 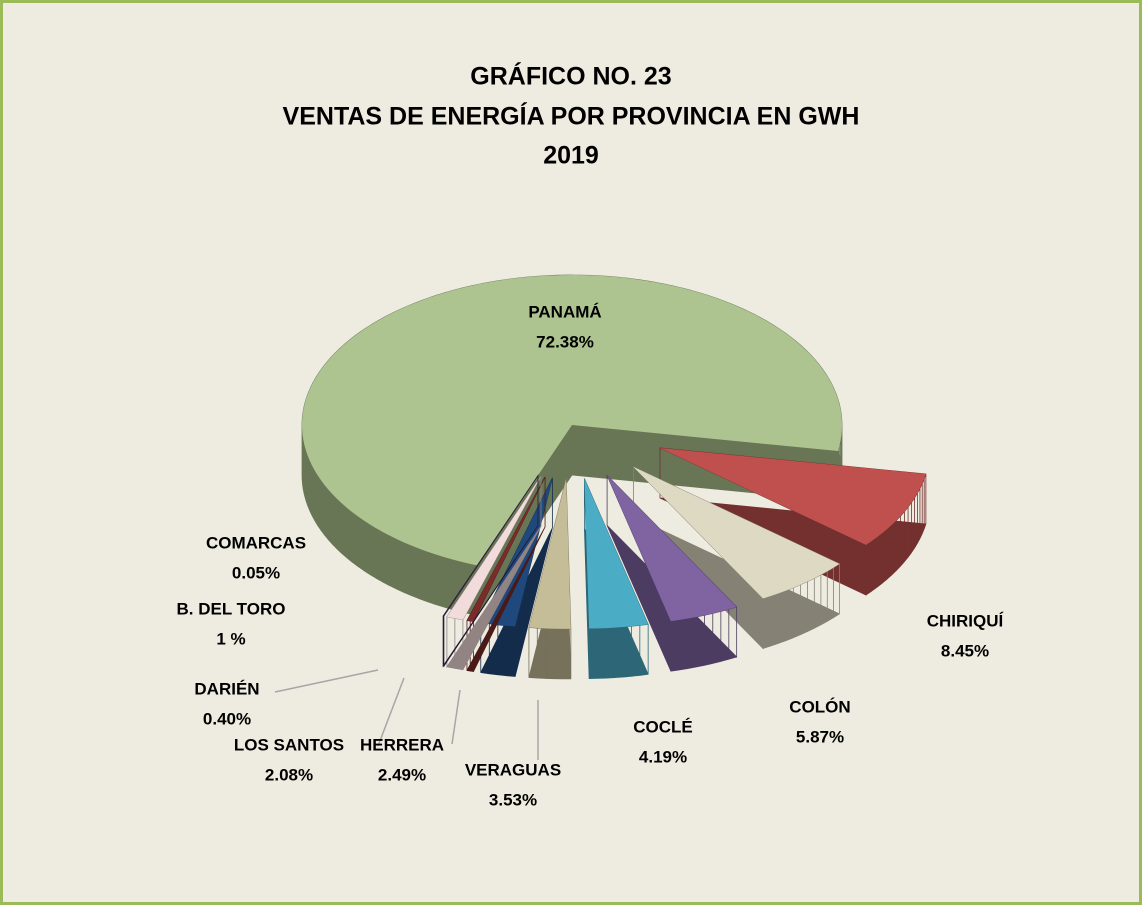 What do you see at coordinates (571, 156) in the screenshot?
I see `chart-title: 2019` at bounding box center [571, 156].